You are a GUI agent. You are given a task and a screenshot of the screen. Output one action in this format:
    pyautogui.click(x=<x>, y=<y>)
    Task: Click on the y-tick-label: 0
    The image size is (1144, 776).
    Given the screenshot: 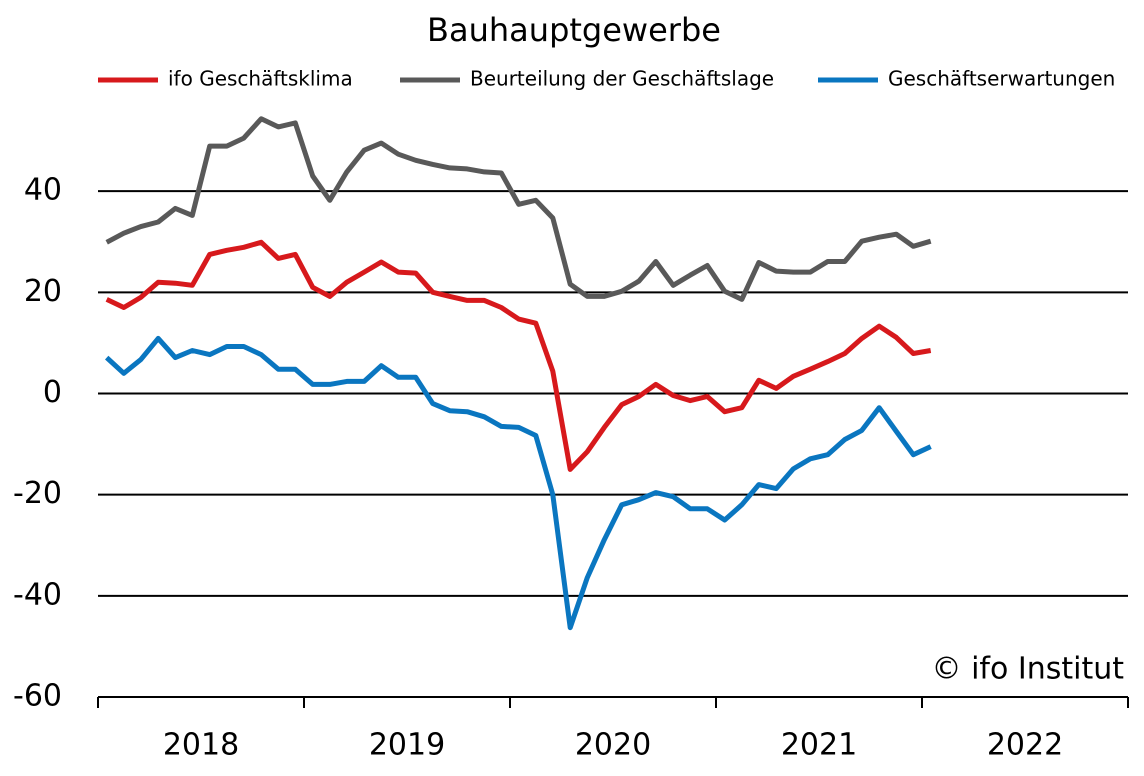 What is the action you would take?
    pyautogui.click(x=52, y=392)
    